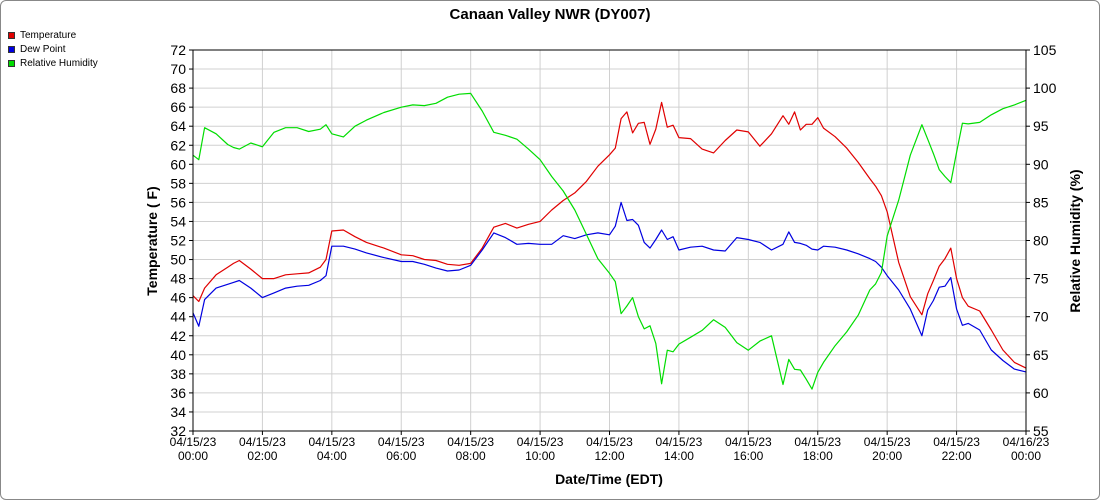 The height and width of the screenshot is (500, 1100). I want to click on legend-item: Relative Humidity, so click(53, 63).